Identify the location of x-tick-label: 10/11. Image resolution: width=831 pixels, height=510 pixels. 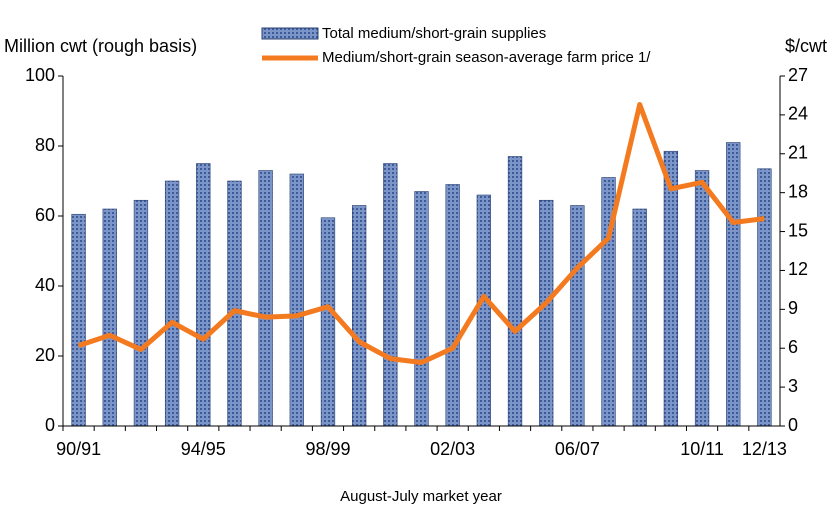
(702, 449).